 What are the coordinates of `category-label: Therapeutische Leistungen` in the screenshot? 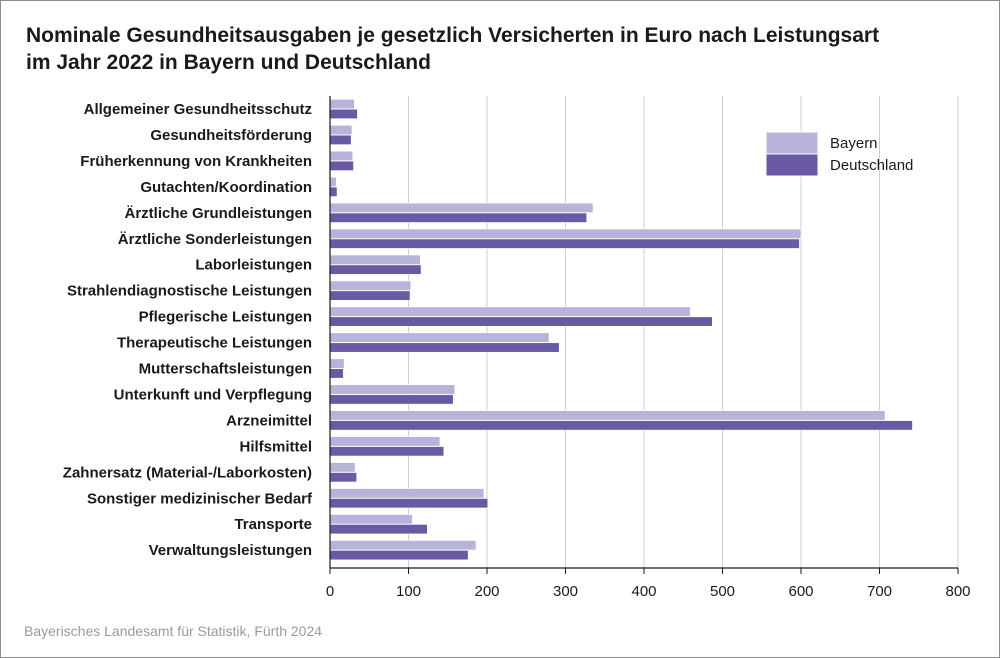 It's located at (214, 343).